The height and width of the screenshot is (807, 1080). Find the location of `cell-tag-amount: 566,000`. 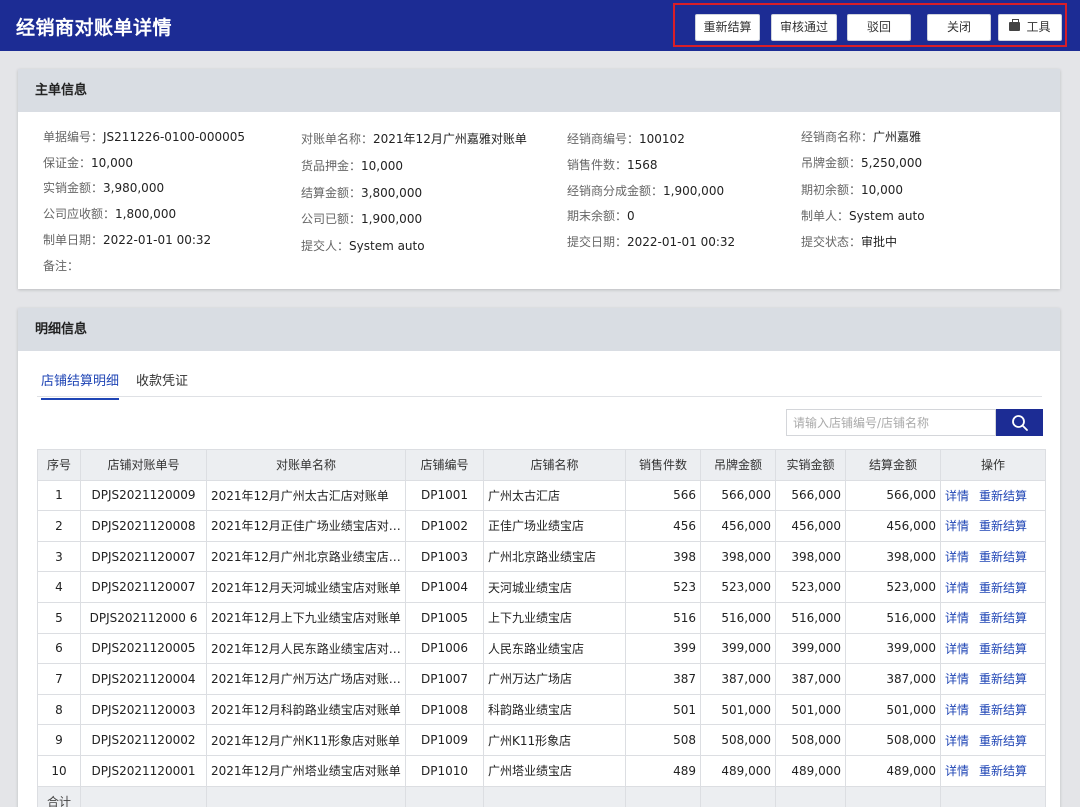

cell-tag-amount: 566,000 is located at coordinates (738, 495).